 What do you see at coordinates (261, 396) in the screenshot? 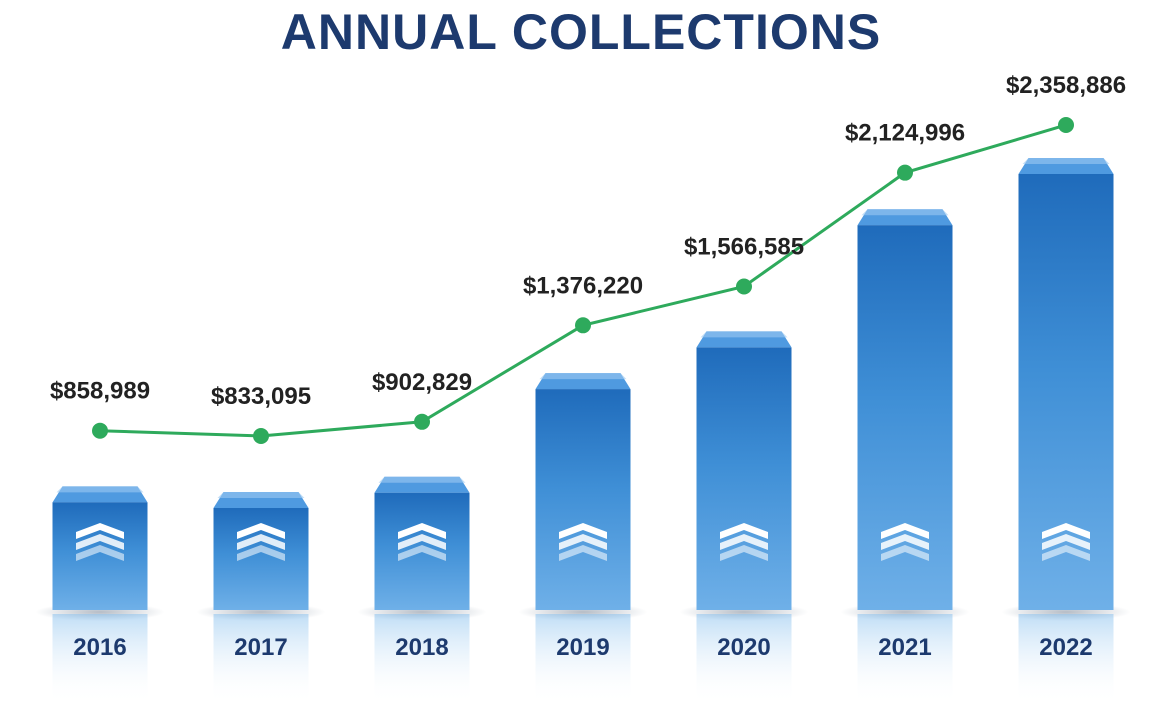
I see `data-label: $833,095` at bounding box center [261, 396].